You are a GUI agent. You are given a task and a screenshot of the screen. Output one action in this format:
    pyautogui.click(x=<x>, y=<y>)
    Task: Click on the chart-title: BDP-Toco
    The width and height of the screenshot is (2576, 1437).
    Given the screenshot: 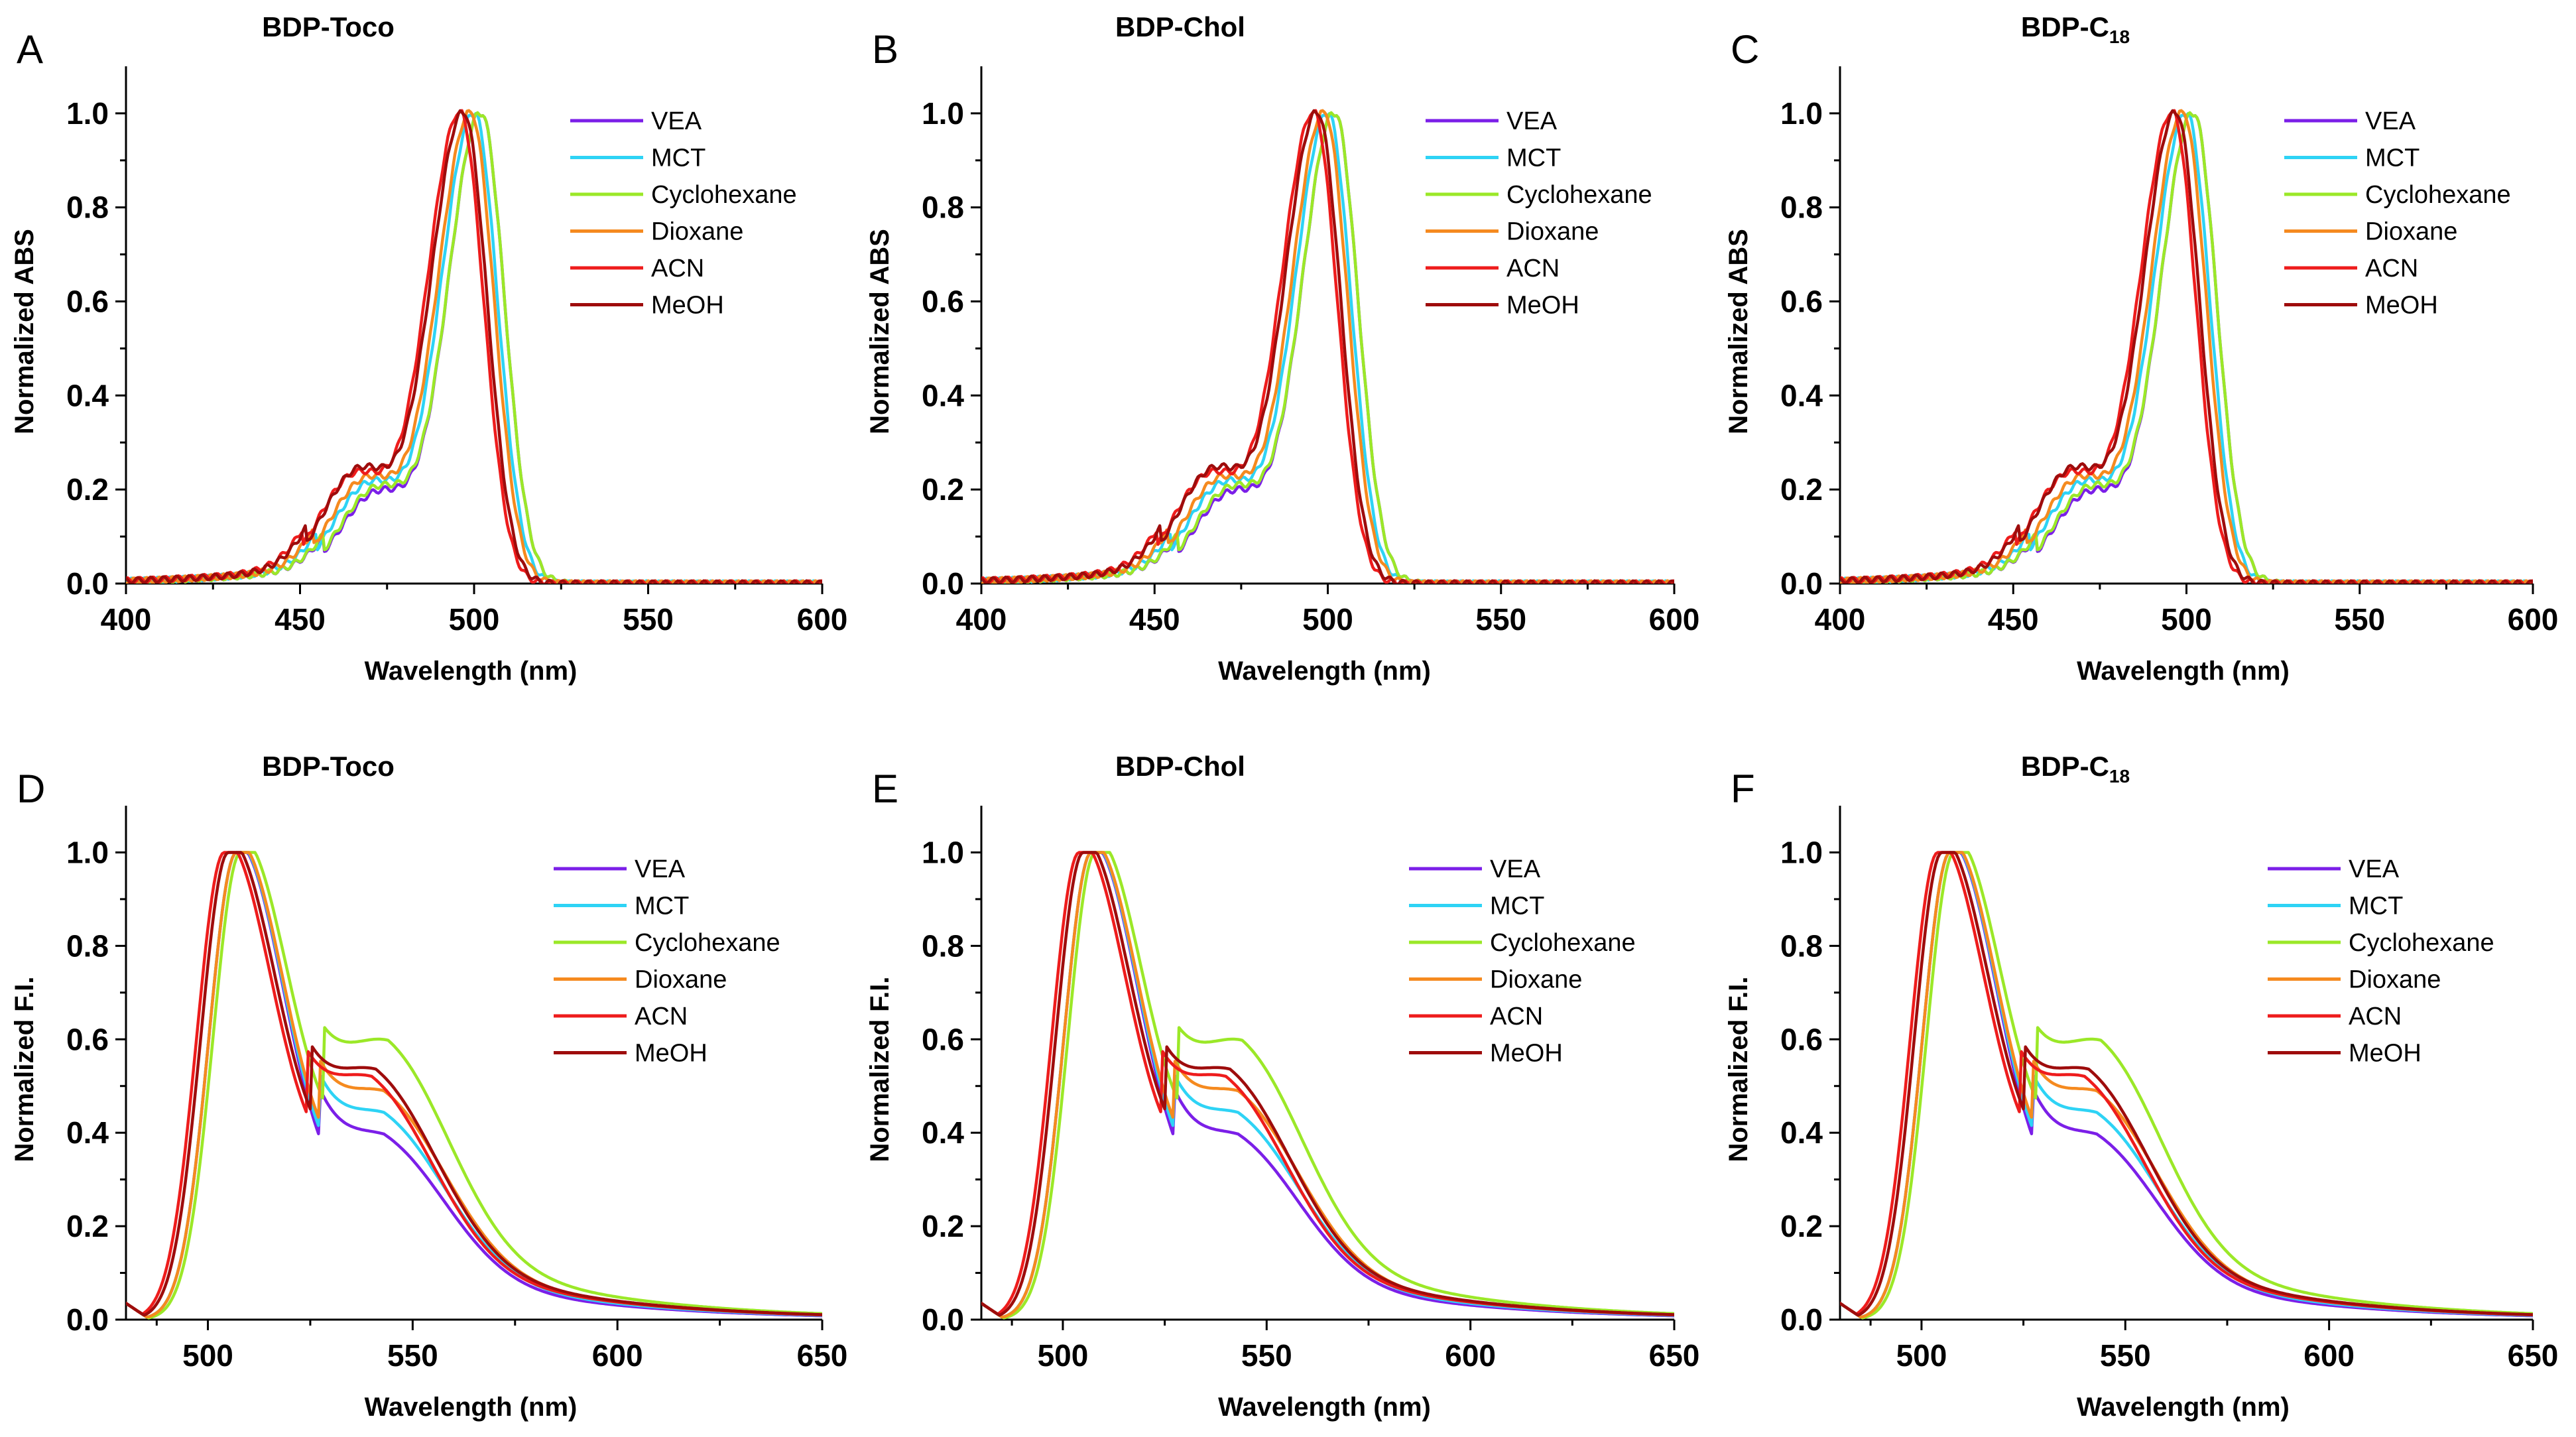 What is the action you would take?
    pyautogui.click(x=328, y=26)
    